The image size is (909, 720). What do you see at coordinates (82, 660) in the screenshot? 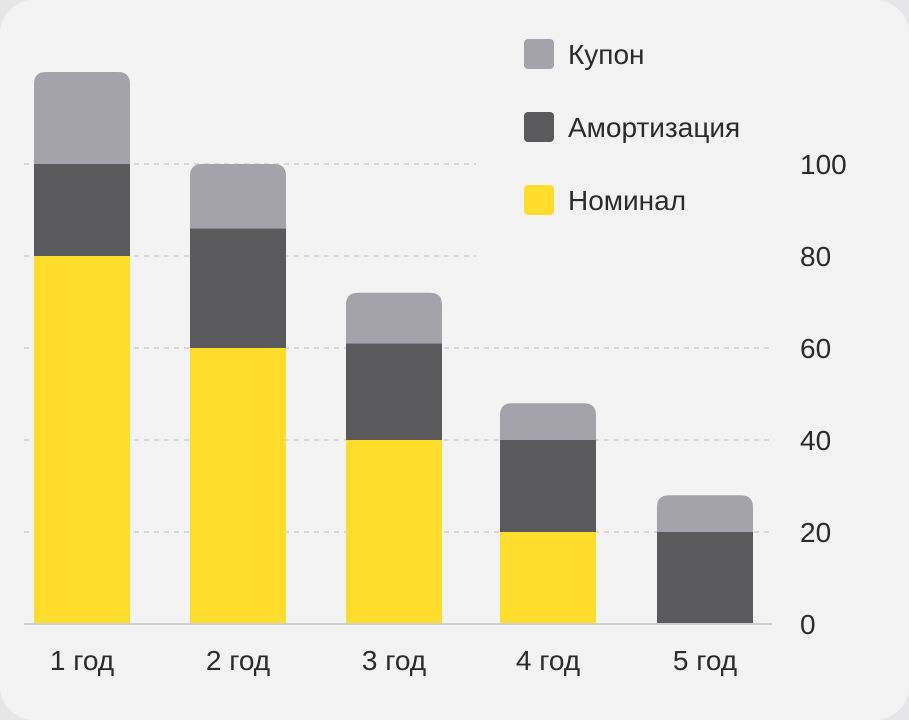
I see `x-tick-label: 1 год` at bounding box center [82, 660].